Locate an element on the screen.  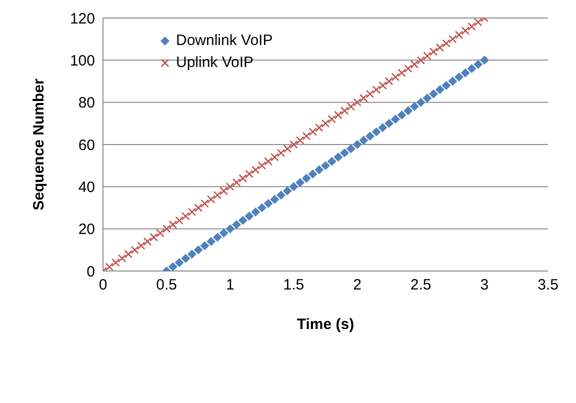
x-tick-label: 1 is located at coordinates (230, 285).